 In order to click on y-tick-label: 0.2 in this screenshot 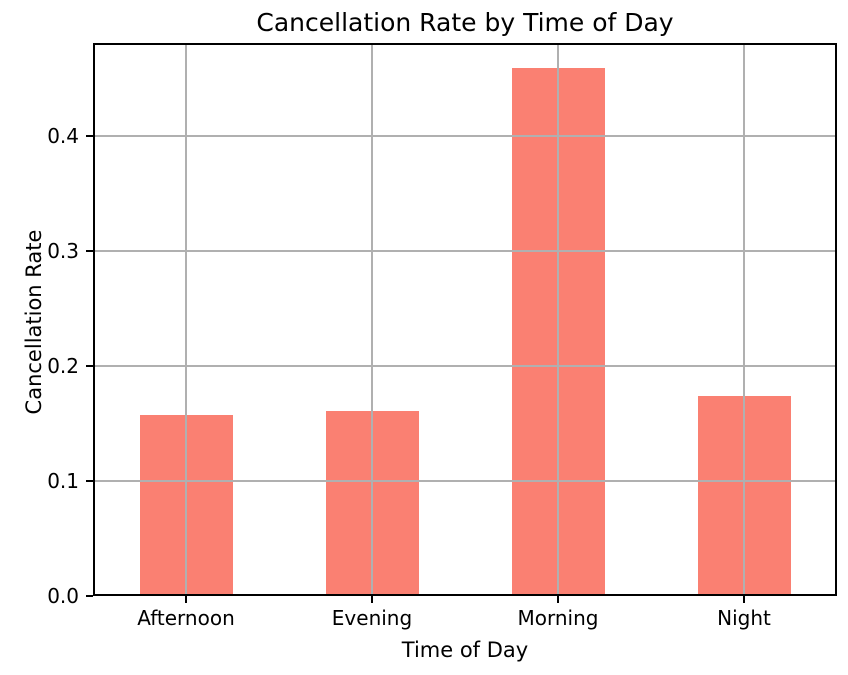, I will do `click(63, 366)`.